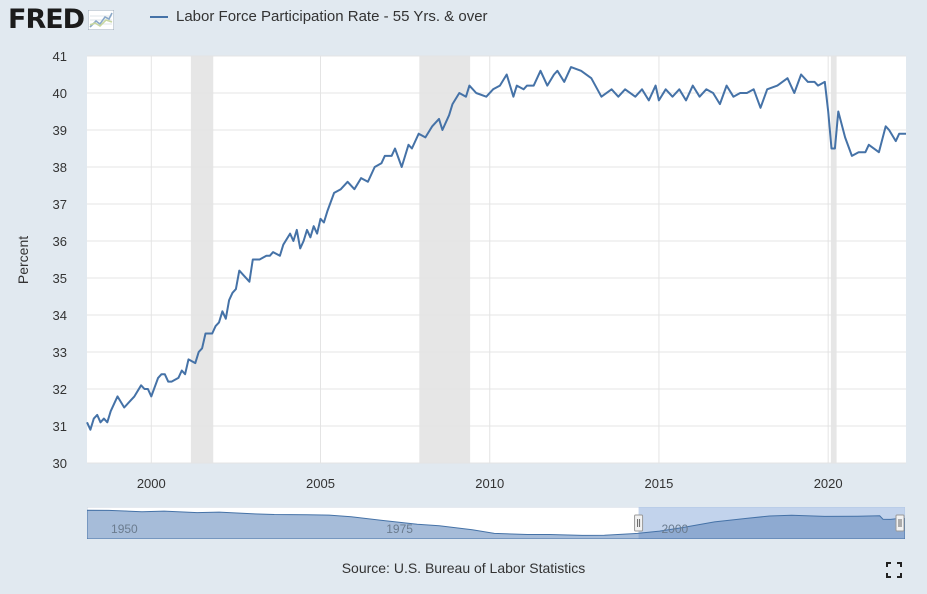 The width and height of the screenshot is (927, 594). What do you see at coordinates (60, 389) in the screenshot?
I see `y-tick-32: 32` at bounding box center [60, 389].